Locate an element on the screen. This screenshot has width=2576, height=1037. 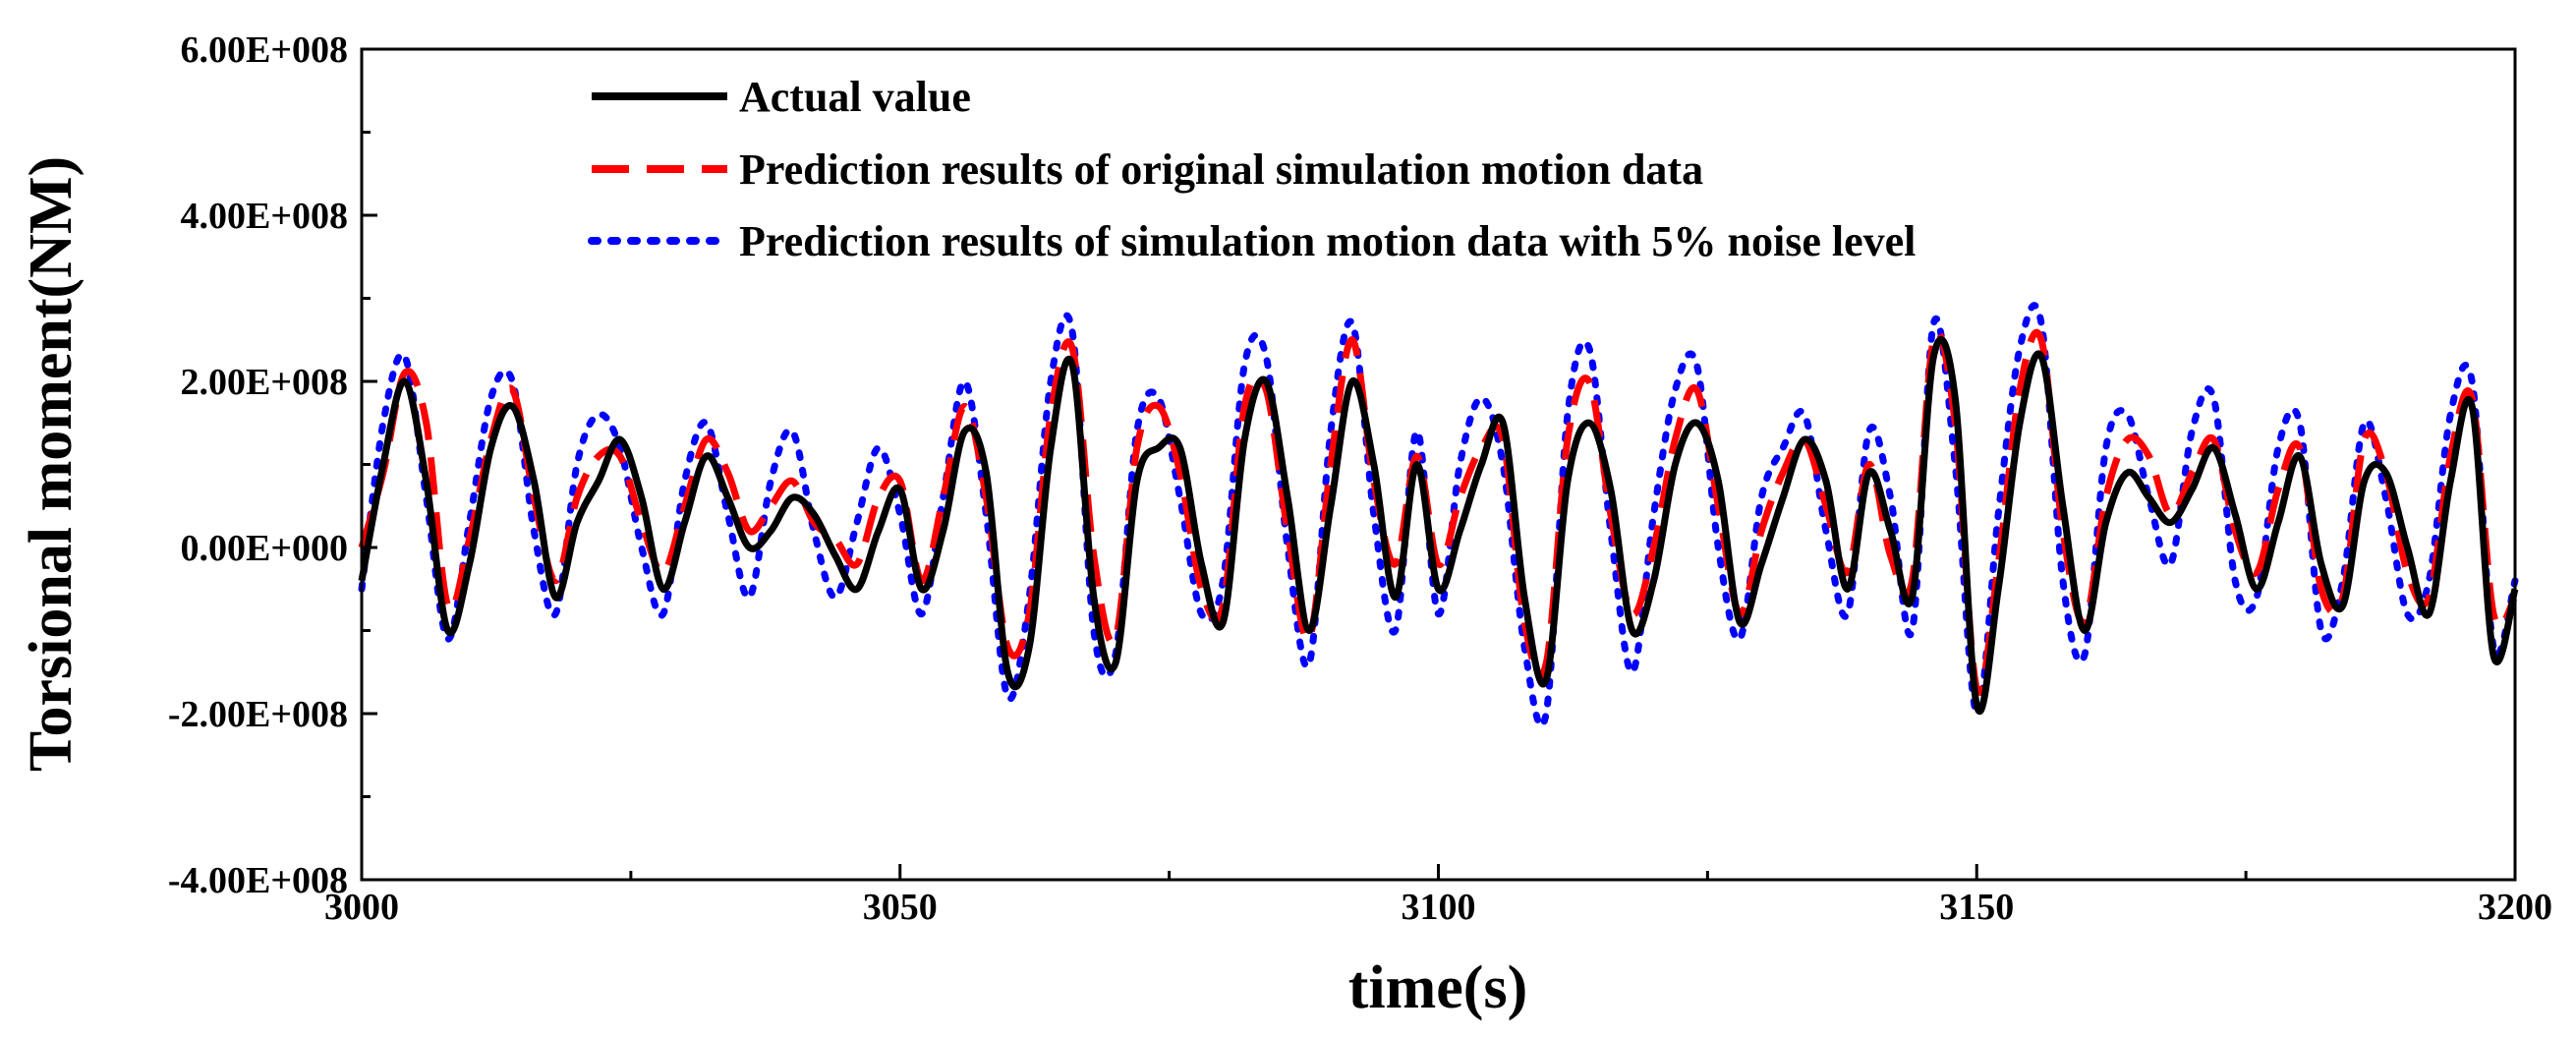
x-tick-label: 3050 is located at coordinates (901, 908).